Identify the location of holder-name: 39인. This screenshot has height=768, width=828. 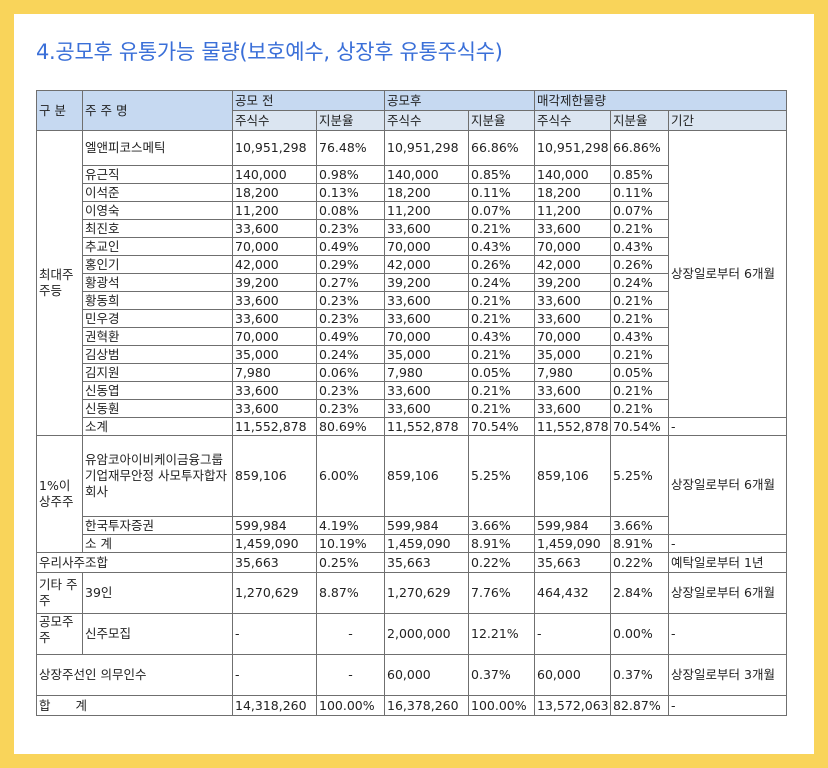
(157, 593).